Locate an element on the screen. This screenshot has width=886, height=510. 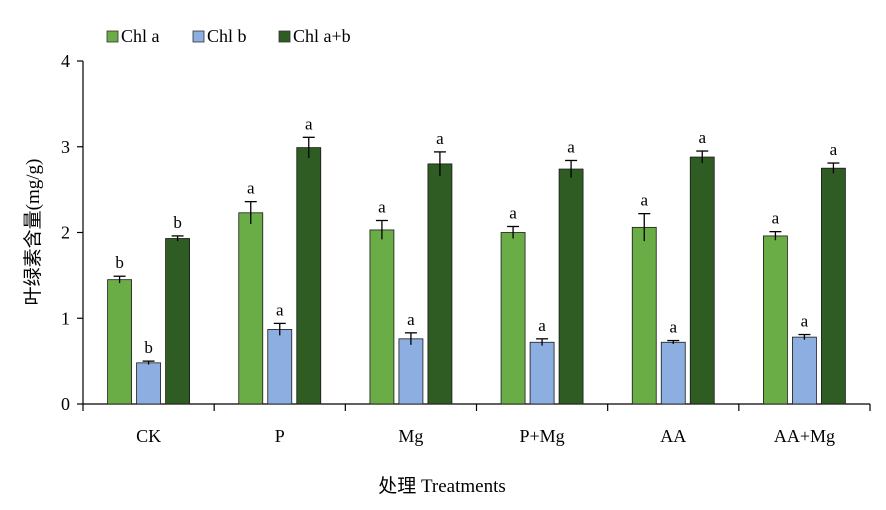
legend: Chl a Chl b Chl a+b is located at coordinates (228, 36).